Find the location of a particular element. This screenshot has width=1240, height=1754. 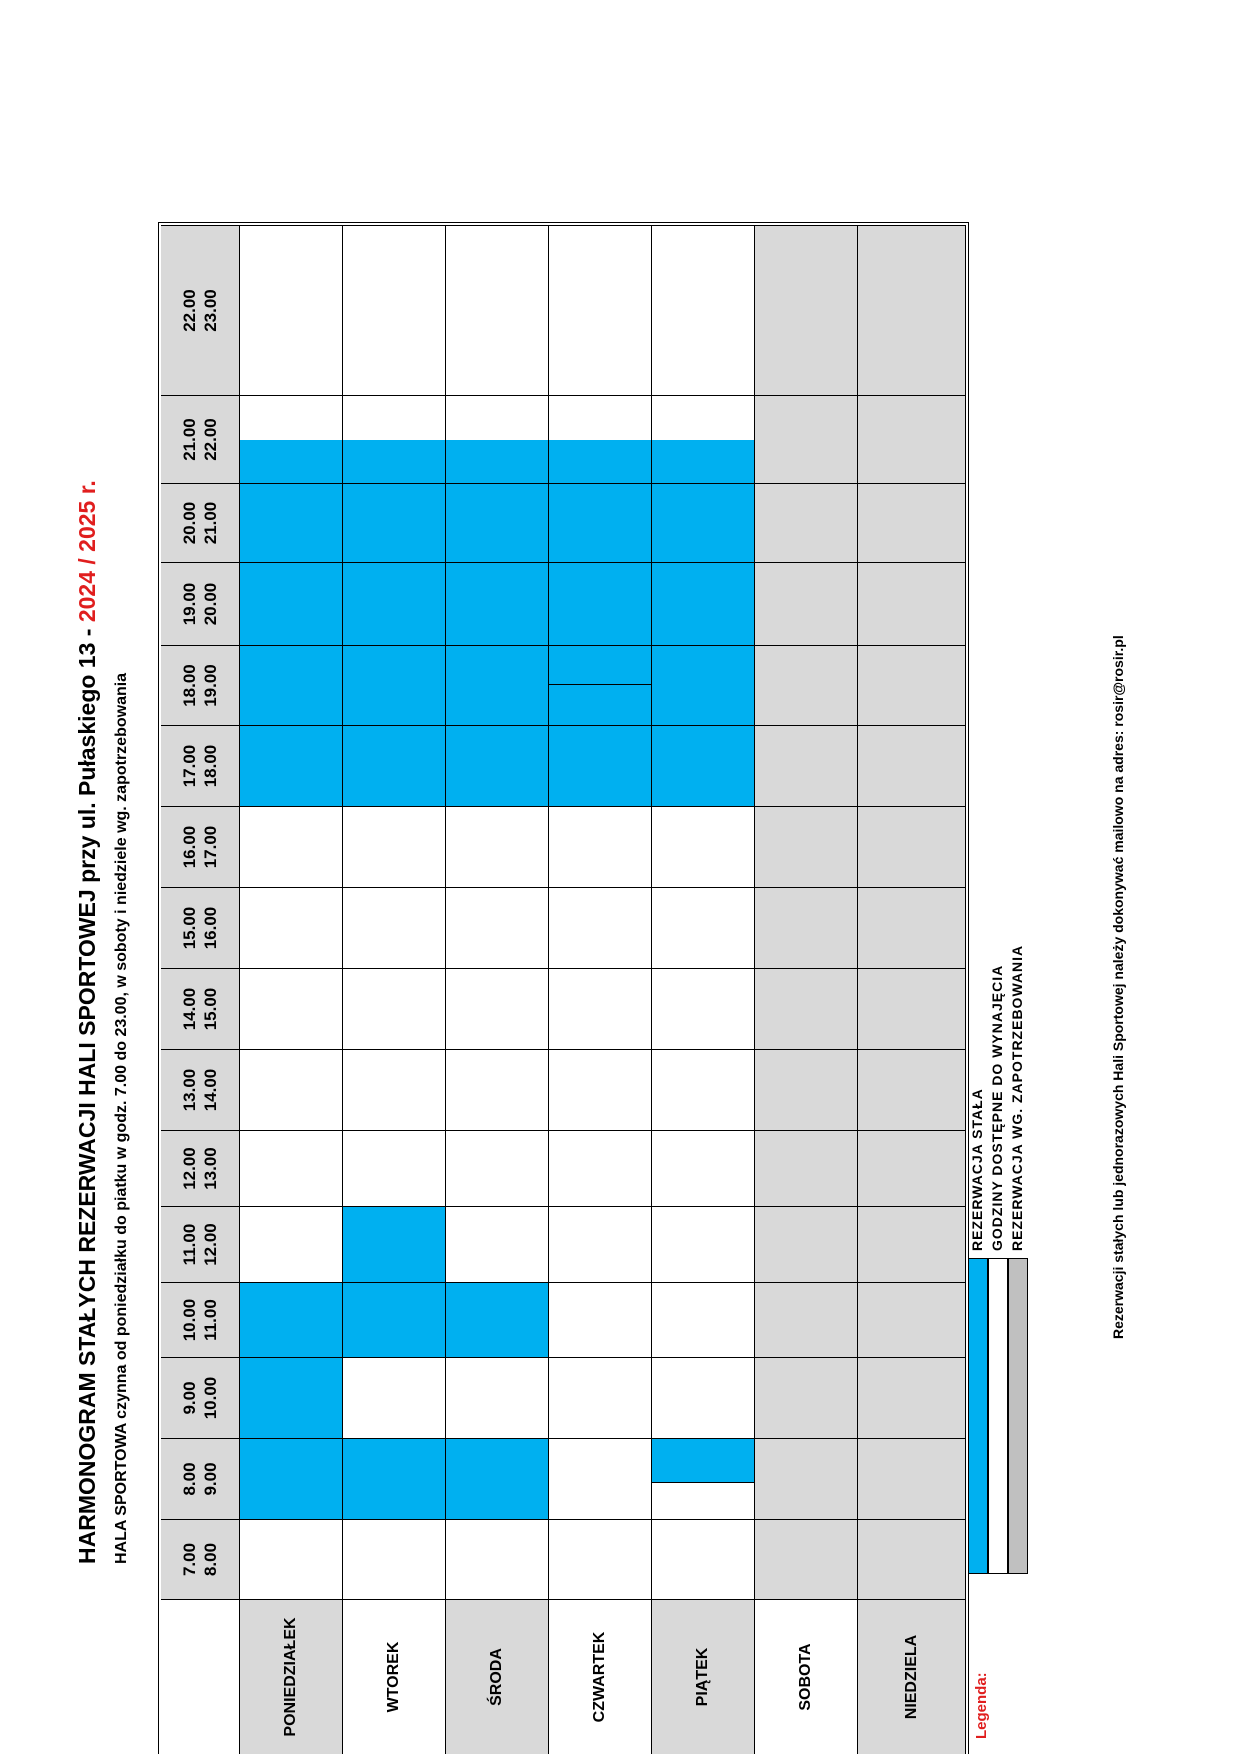

hour-from: 13.00 is located at coordinates (189, 1090).